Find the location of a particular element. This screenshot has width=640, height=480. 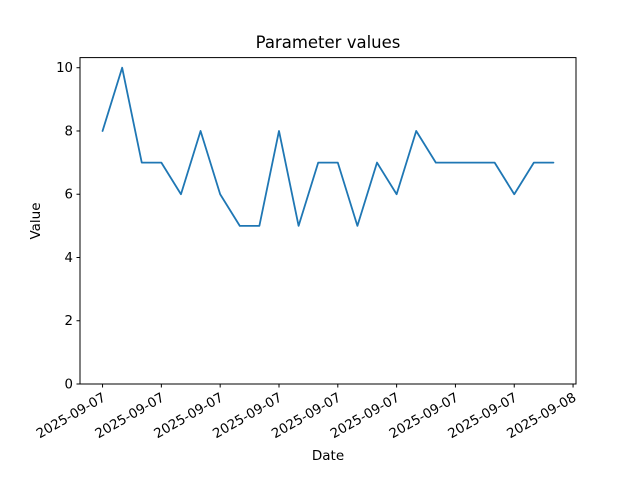

y-tick-label: 0 is located at coordinates (69, 385).